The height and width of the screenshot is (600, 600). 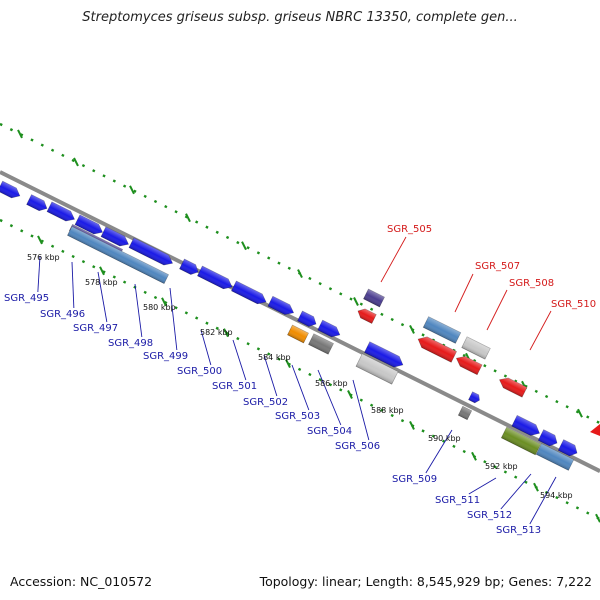 What do you see at coordinates (130, 343) in the screenshot?
I see `gene-label: SGR_498` at bounding box center [130, 343].